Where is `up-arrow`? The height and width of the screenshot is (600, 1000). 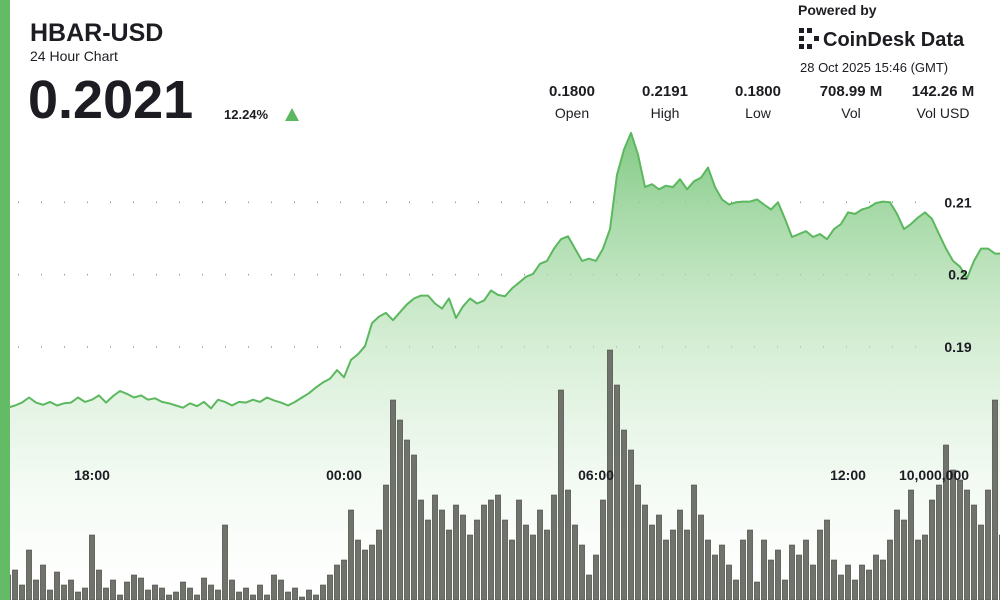
up-arrow is located at coordinates (292, 114).